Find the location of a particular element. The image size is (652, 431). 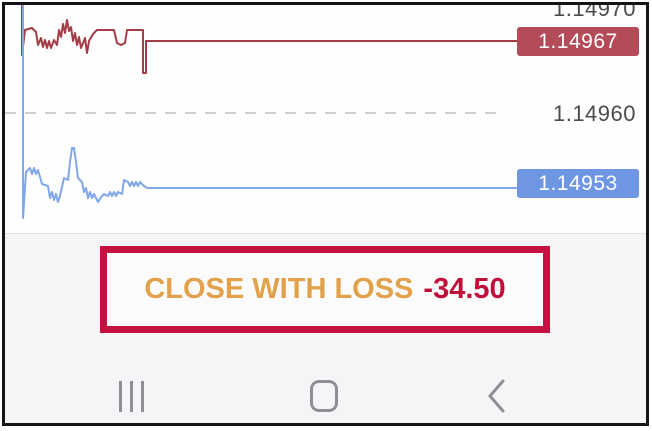

recents-button is located at coordinates (131, 396).